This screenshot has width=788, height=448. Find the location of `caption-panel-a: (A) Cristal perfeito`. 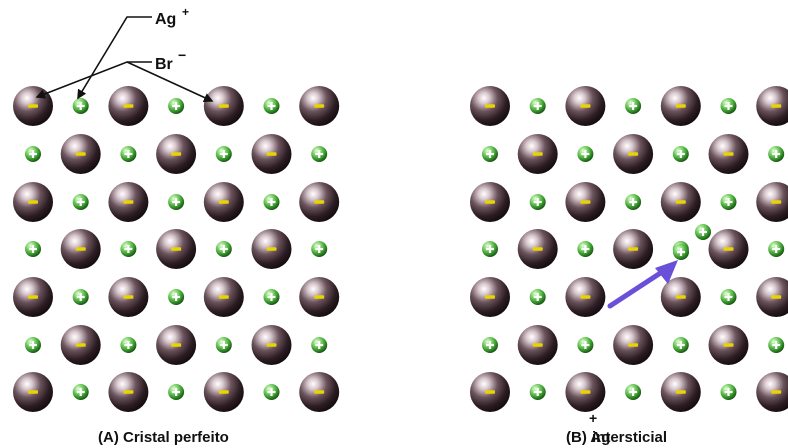

caption-panel-a: (A) Cristal perfeito is located at coordinates (163, 437).